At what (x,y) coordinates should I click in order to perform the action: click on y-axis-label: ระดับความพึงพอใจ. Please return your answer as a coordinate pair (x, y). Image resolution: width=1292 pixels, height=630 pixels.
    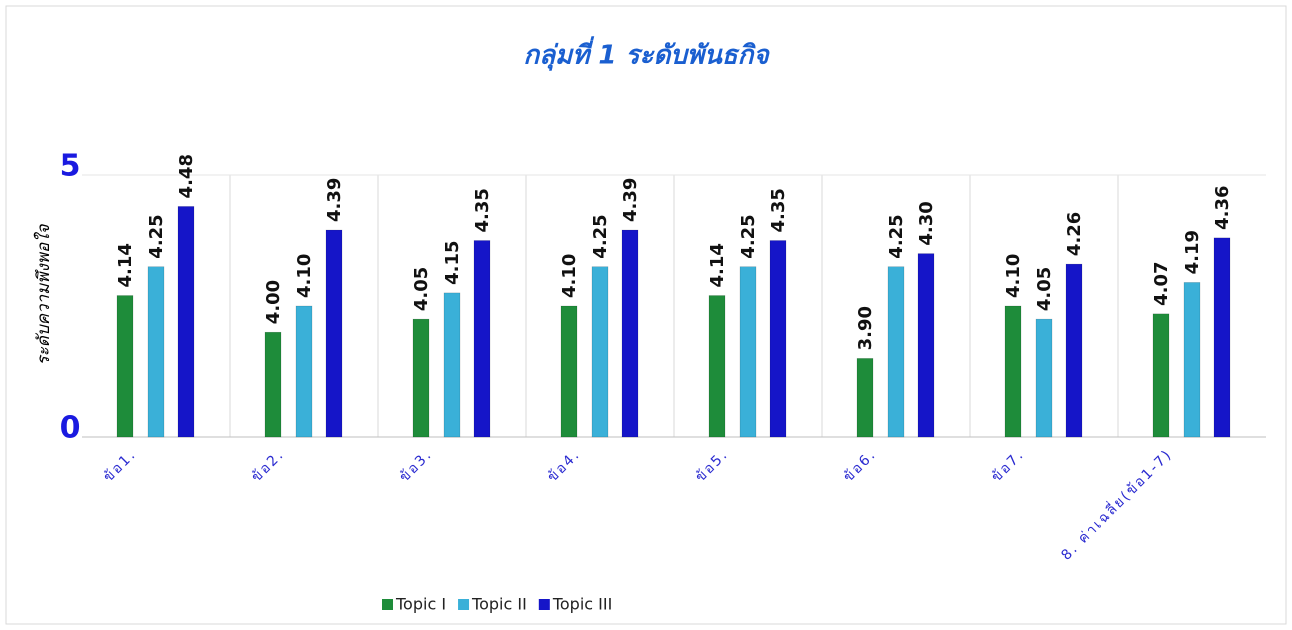
    Looking at the image, I should click on (43, 294).